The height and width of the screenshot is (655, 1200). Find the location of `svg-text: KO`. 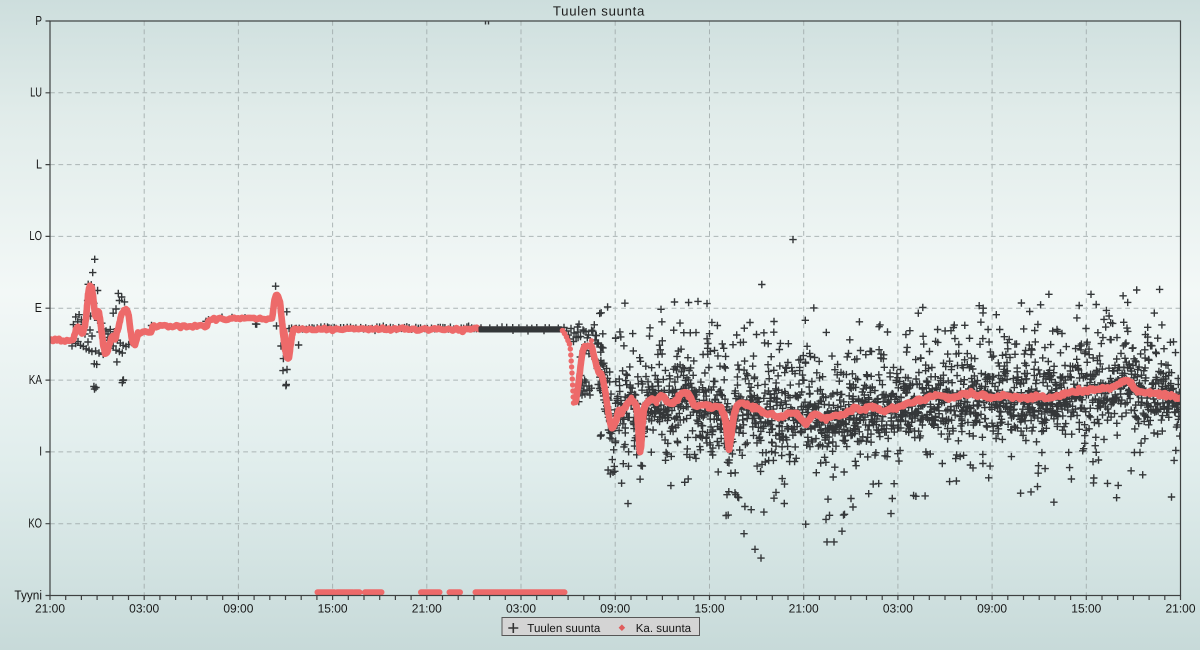

svg-text: KO is located at coordinates (35, 523).